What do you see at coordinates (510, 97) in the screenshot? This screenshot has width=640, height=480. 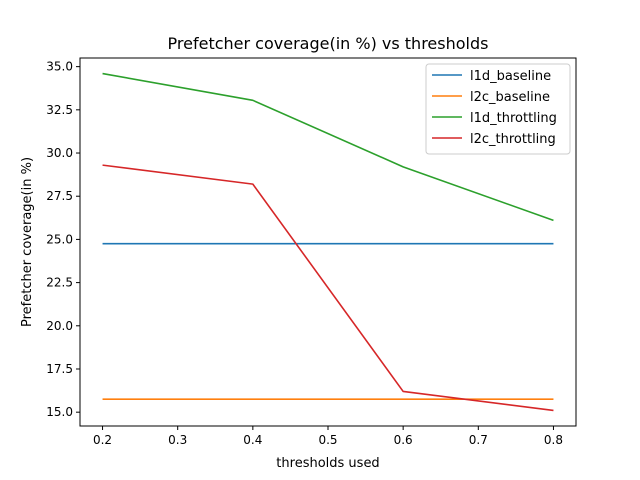 I see `legend-entry: l2c_baseline` at bounding box center [510, 97].